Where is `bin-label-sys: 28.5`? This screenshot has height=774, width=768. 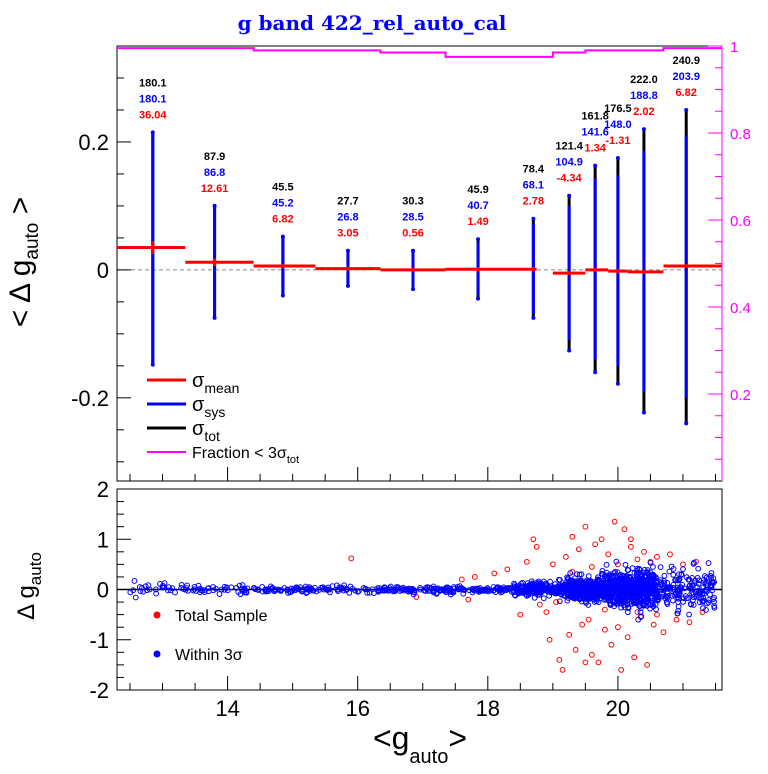 bin-label-sys: 28.5 is located at coordinates (412, 218).